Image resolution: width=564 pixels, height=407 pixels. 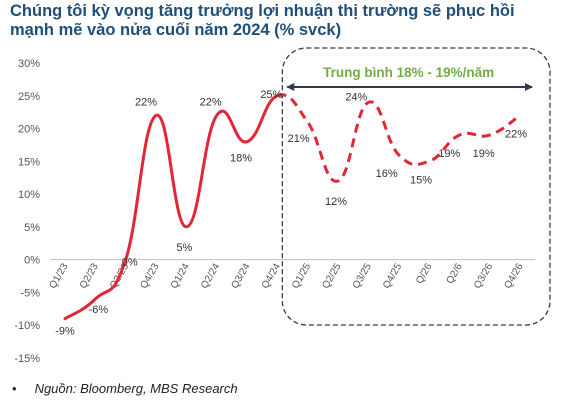 I want to click on data-label: 5%, so click(x=184, y=248).